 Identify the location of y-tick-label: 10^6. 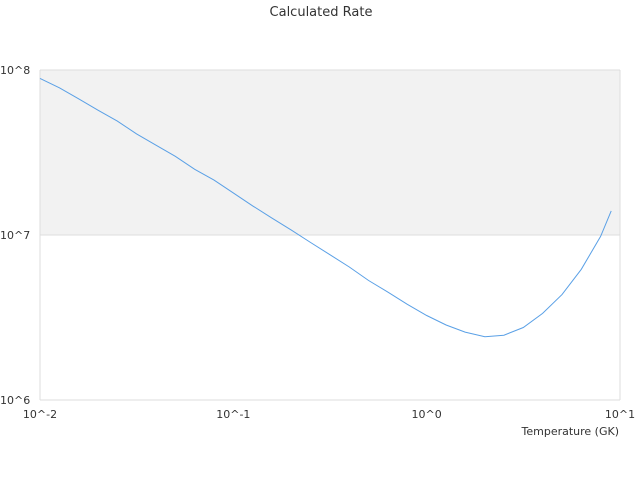
(15, 400).